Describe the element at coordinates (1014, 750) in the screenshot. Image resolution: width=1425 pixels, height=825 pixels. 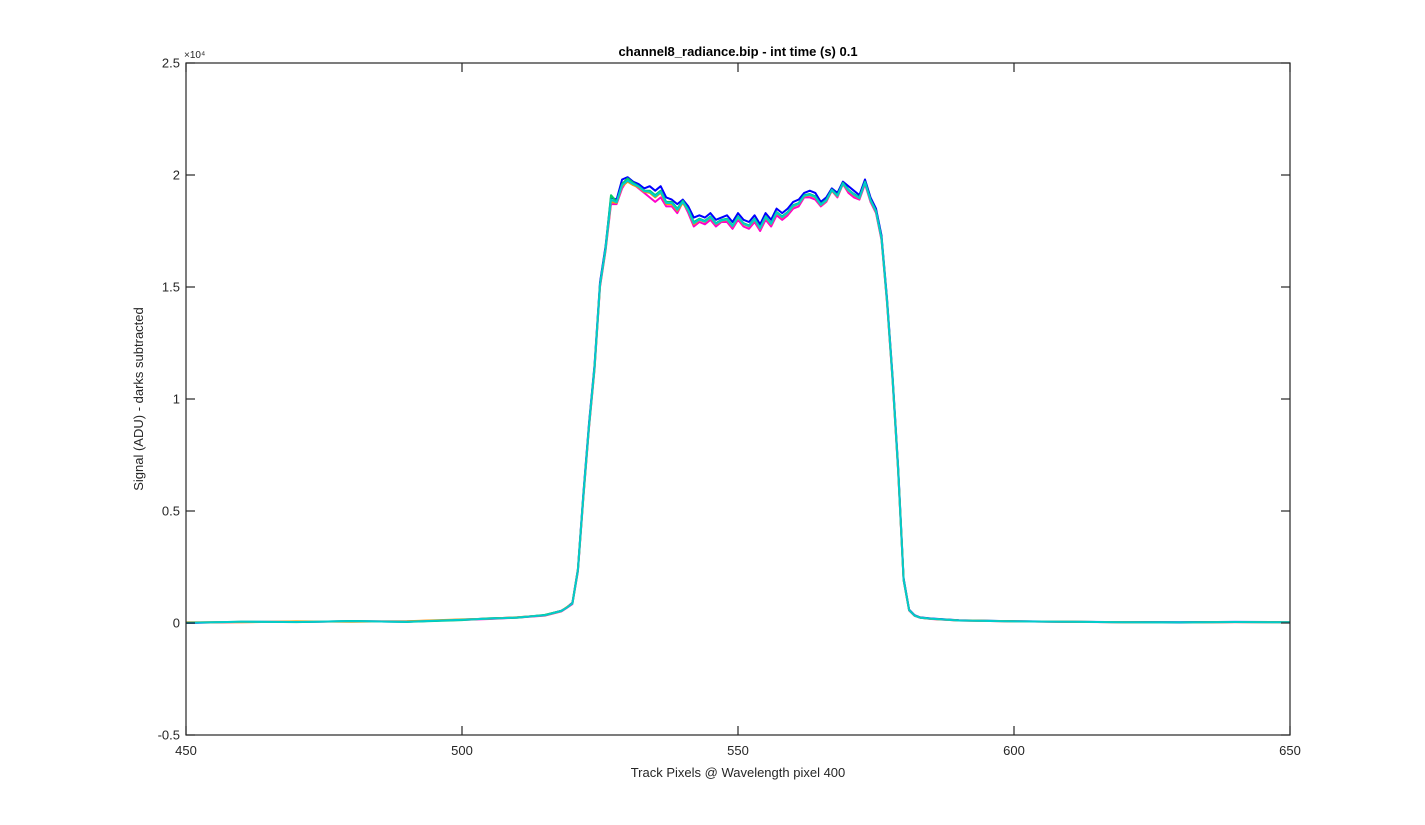
I see `x-tick-label: 600` at that location.